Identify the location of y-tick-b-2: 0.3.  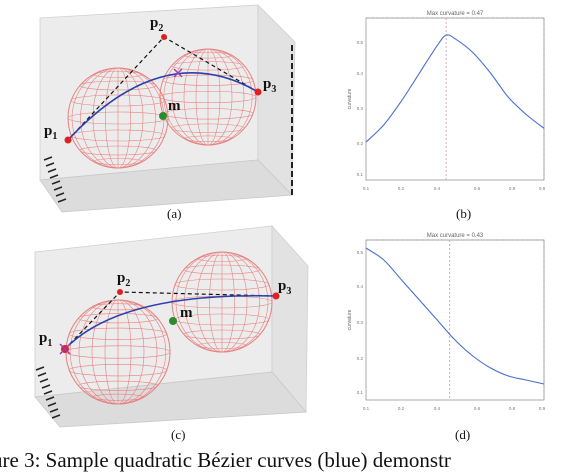
(360, 108).